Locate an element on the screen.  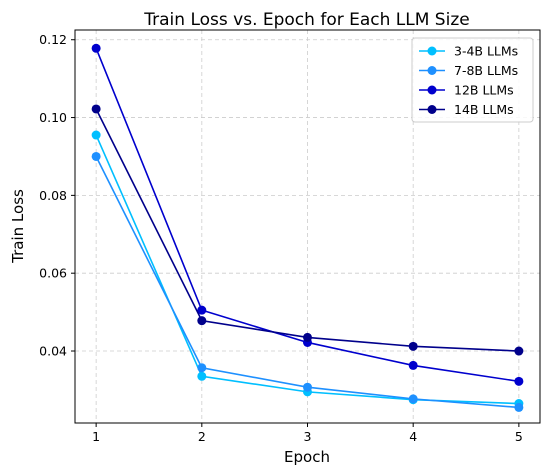
x-tick-label: 2 is located at coordinates (202, 436).